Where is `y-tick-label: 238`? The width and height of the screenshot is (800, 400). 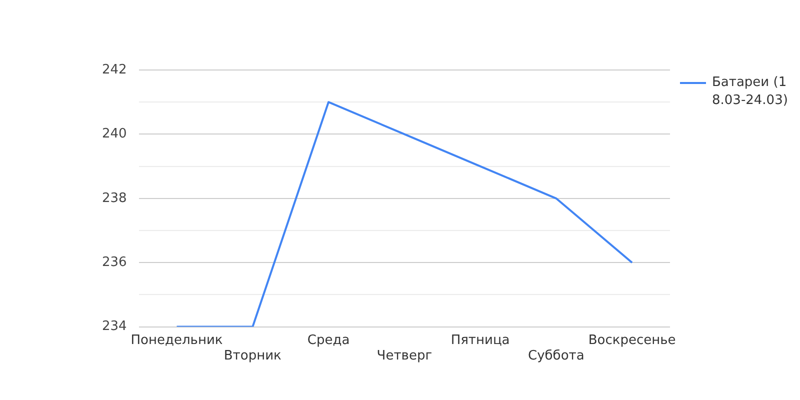
y-tick-label: 238 is located at coordinates (114, 198).